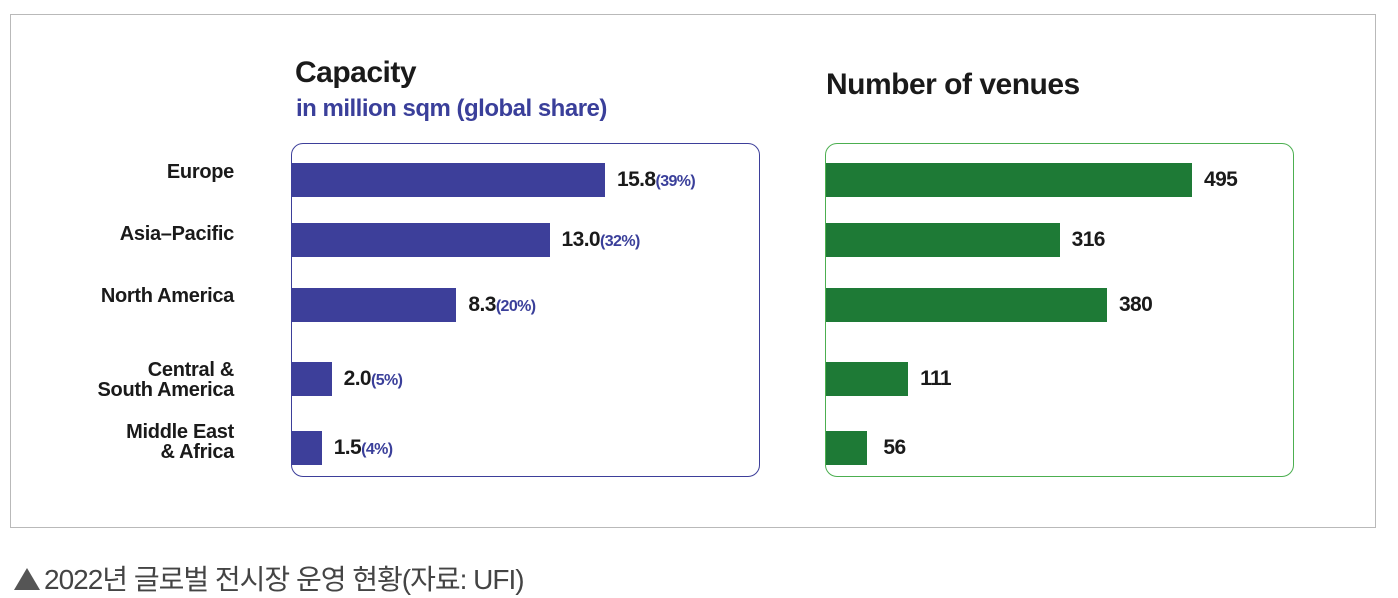 Image resolution: width=1398 pixels, height=598 pixels. Describe the element at coordinates (451, 108) in the screenshot. I see `capacity-subtitle: in million sqm (global share)` at that location.